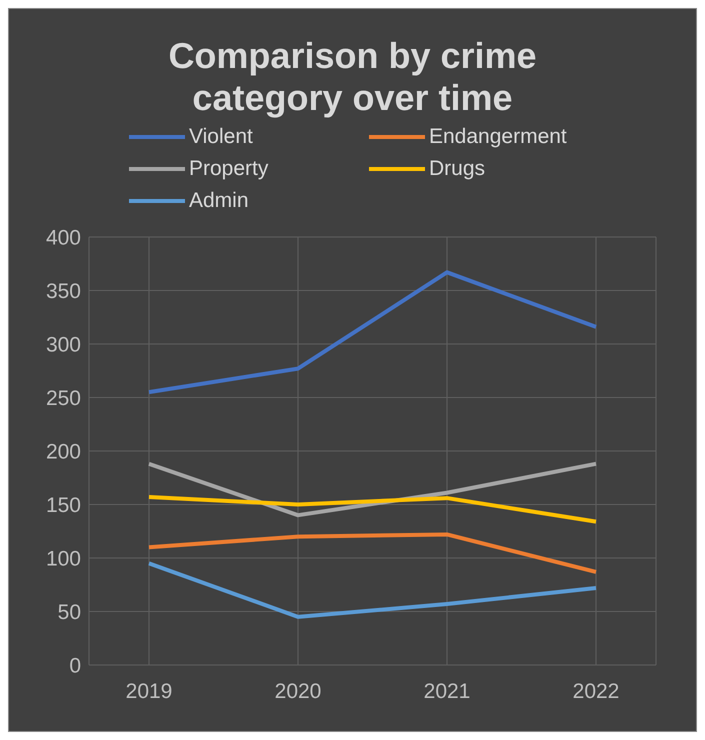 Image resolution: width=705 pixels, height=740 pixels. What do you see at coordinates (298, 691) in the screenshot?
I see `x-tick-label: 2020` at bounding box center [298, 691].